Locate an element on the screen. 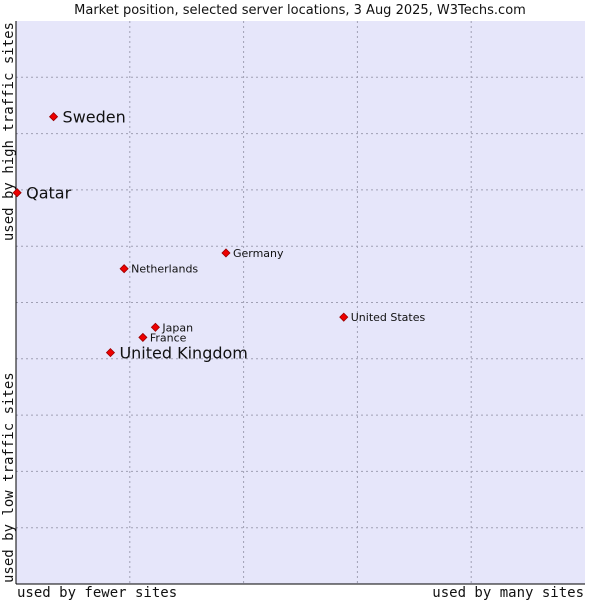  point-netherlands: Netherlands is located at coordinates (158, 269).